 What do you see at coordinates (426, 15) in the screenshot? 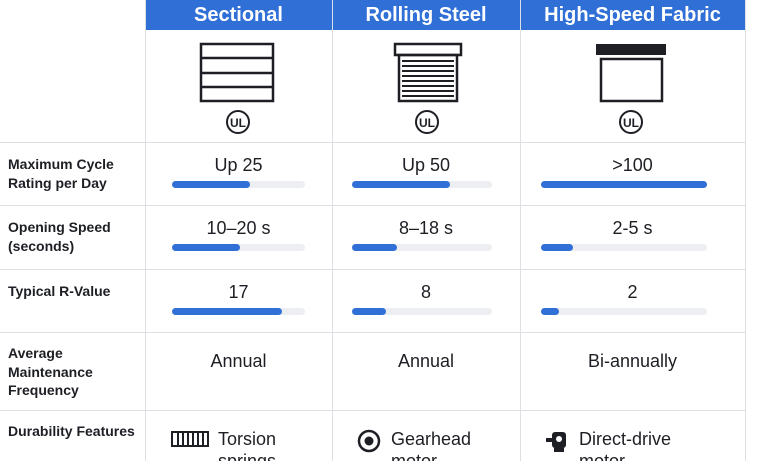
I see `column-header: Rolling Steel` at bounding box center [426, 15].